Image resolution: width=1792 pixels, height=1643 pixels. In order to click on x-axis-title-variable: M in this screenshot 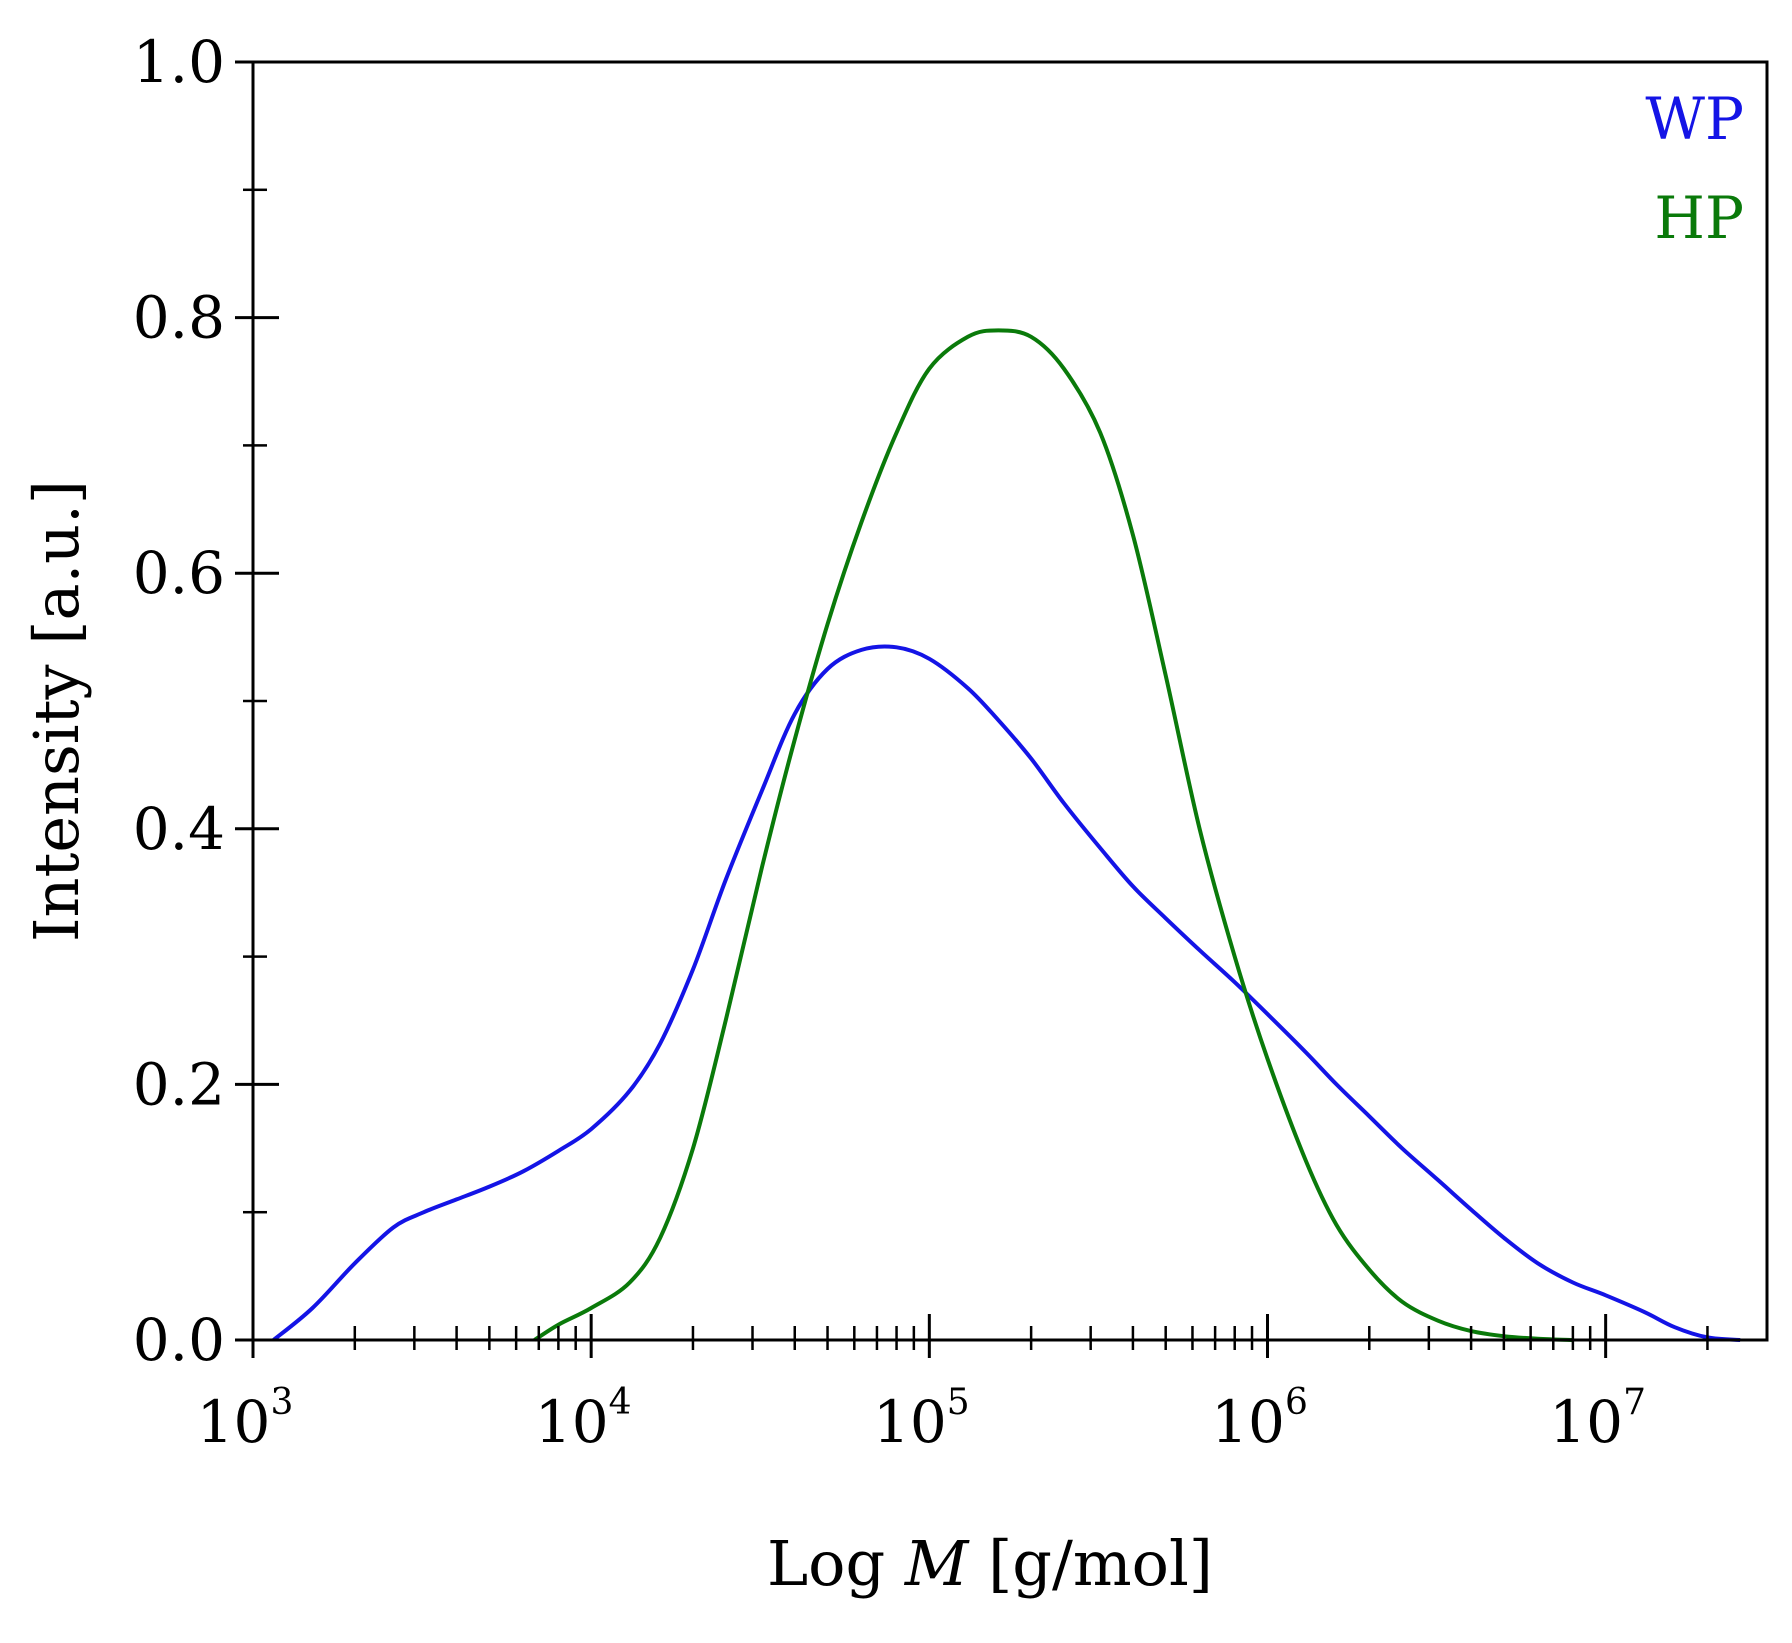, I will do `click(937, 1563)`.